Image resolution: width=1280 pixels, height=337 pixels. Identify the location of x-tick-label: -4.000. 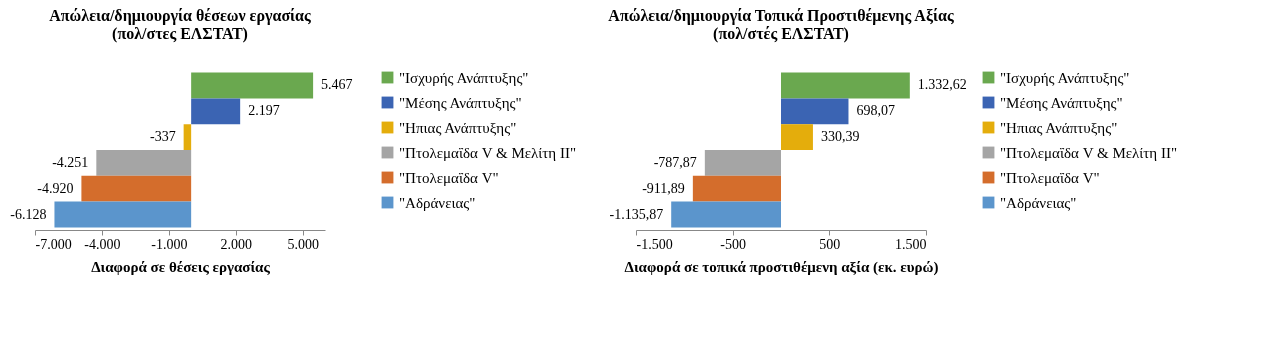
(102, 244).